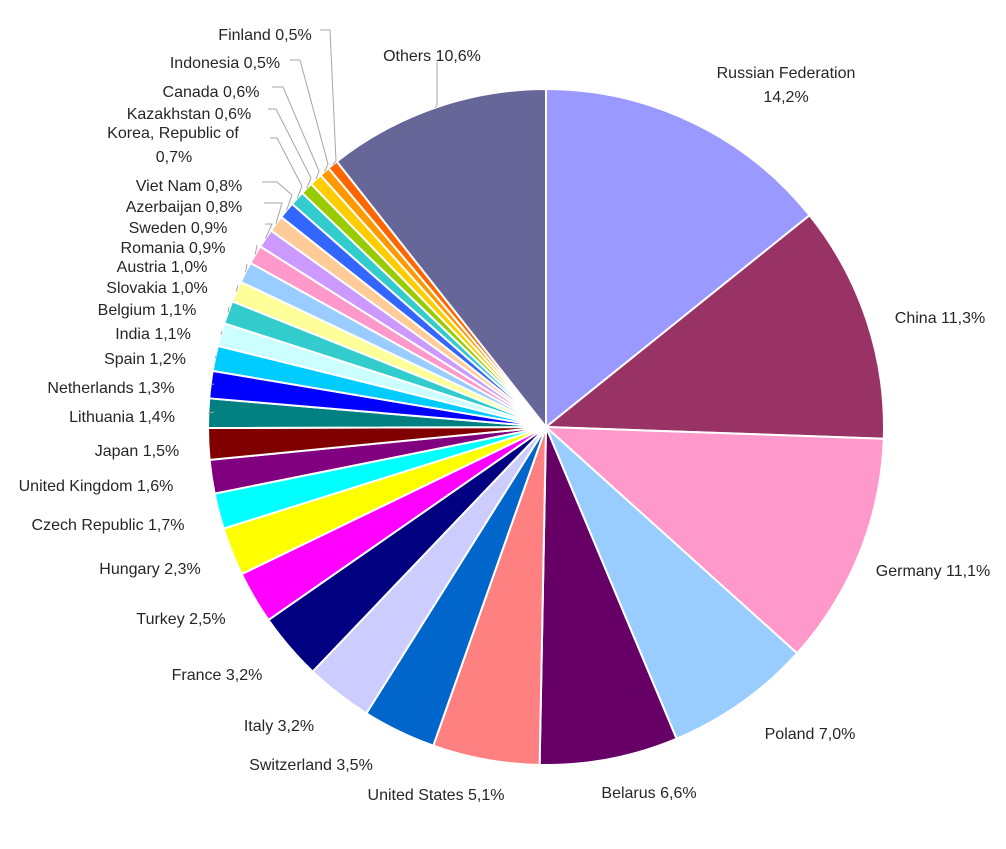 This screenshot has height=849, width=1006. Describe the element at coordinates (178, 228) in the screenshot. I see `slice-label-22: Sweden 0,9%` at that location.